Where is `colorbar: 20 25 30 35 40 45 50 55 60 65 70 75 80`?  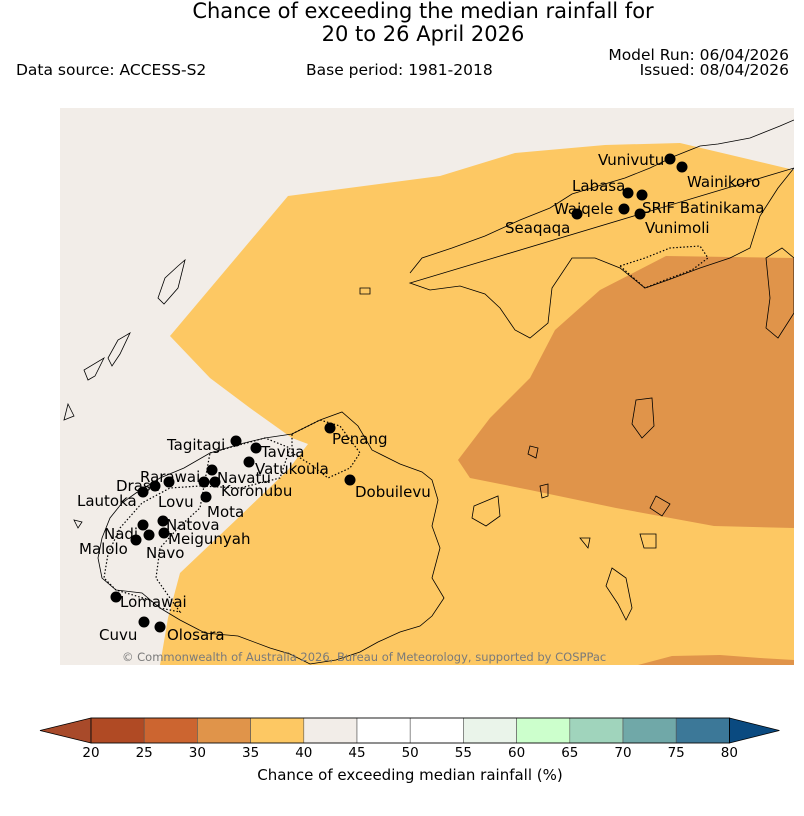 colorbar: 20 25 30 35 40 45 50 55 60 65 70 75 80 is located at coordinates (409, 739).